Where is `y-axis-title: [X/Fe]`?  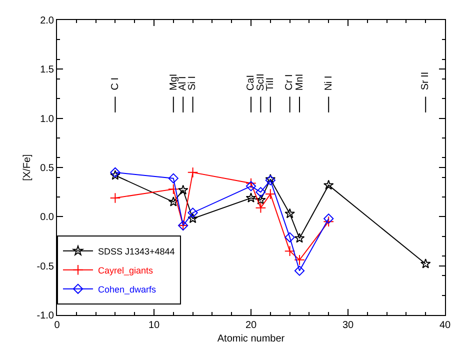 y-axis-title: [X/Fe] is located at coordinates (27, 167).